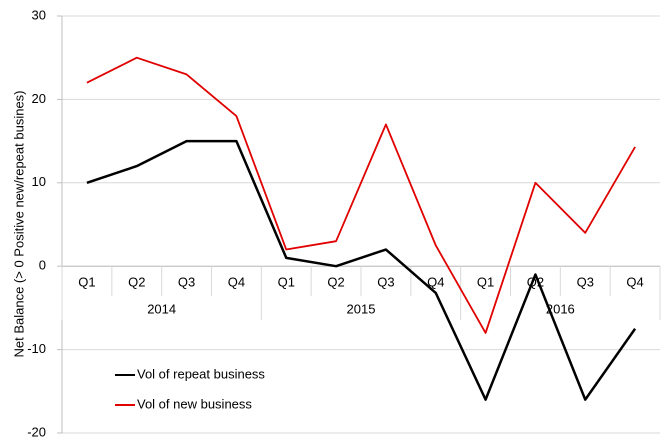  I want to click on legend-label: Vol of repeat business, so click(201, 373).